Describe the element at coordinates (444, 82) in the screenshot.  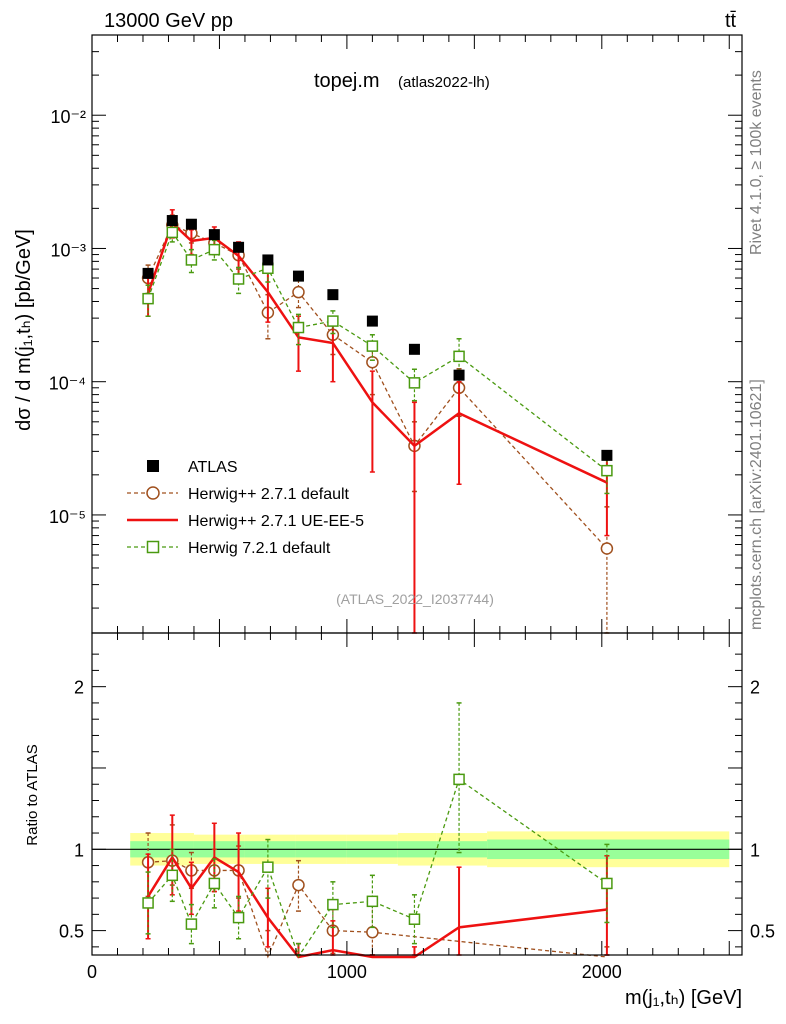
I see `analysis-tag: (atlas2022-lh)` at that location.